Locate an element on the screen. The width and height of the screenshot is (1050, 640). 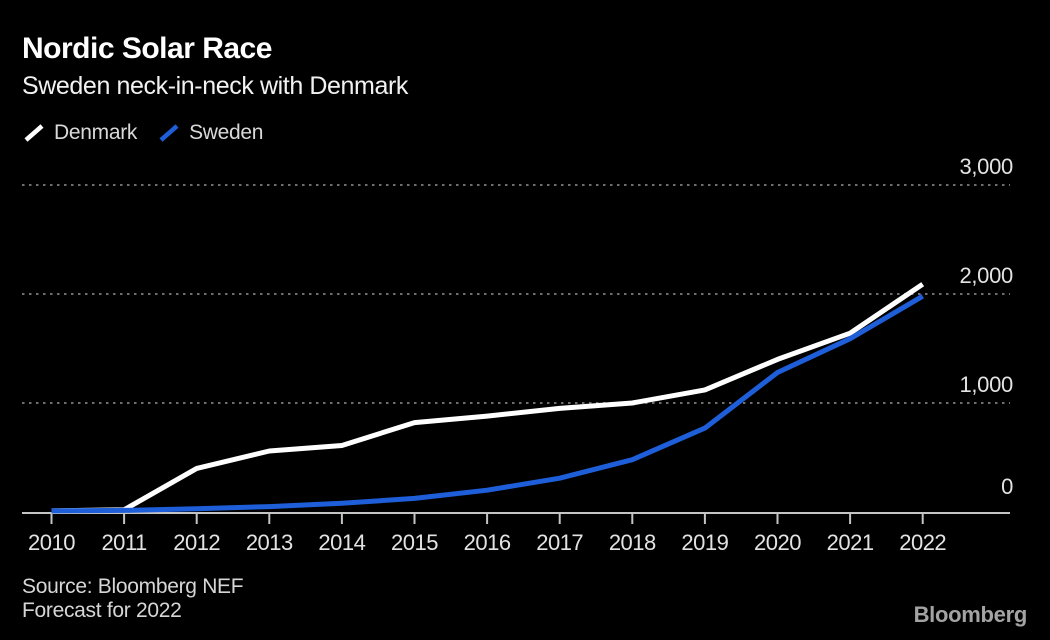
legend-label-sweden: Sweden is located at coordinates (226, 132).